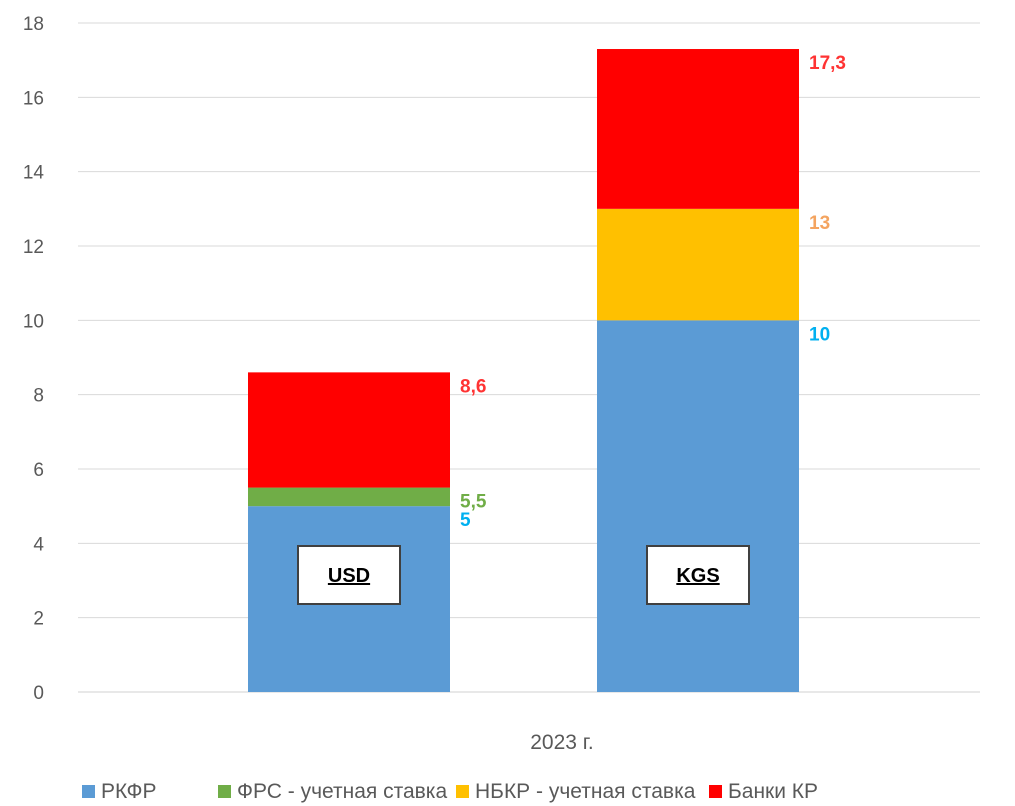 This screenshot has width=1015, height=806. What do you see at coordinates (33, 321) in the screenshot?
I see `y-tick-label: 10` at bounding box center [33, 321].